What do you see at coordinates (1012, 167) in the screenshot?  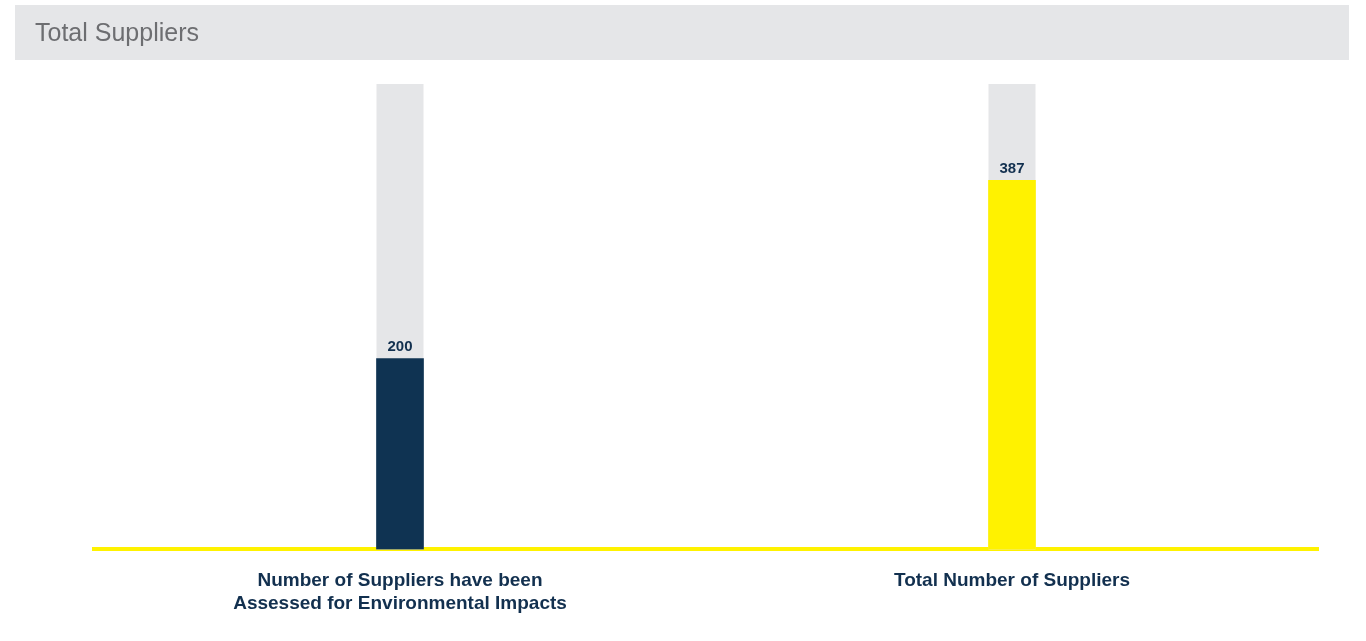 I see `data-label: 387` at bounding box center [1012, 167].